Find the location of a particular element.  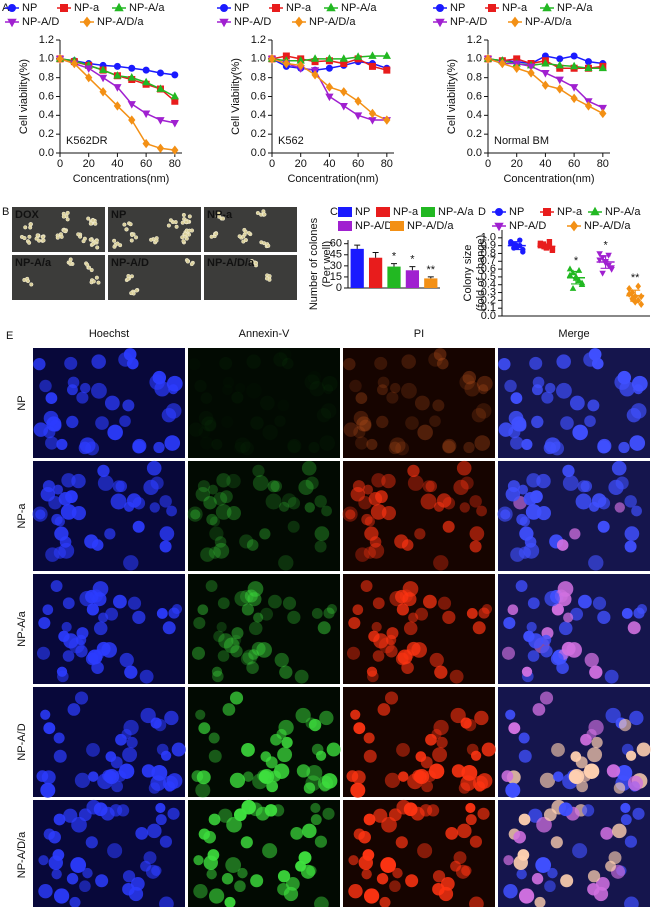

significance: * is located at coordinates (394, 257).